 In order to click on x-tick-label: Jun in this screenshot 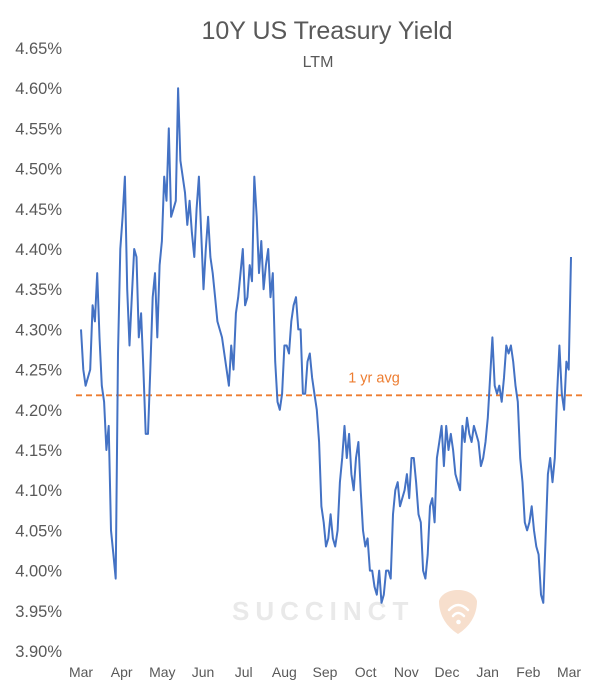, I will do `click(203, 672)`.